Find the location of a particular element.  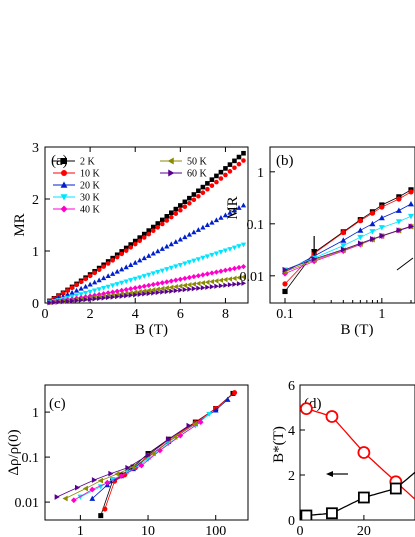

panel-a-legend-label: 50 K is located at coordinates (197, 162).